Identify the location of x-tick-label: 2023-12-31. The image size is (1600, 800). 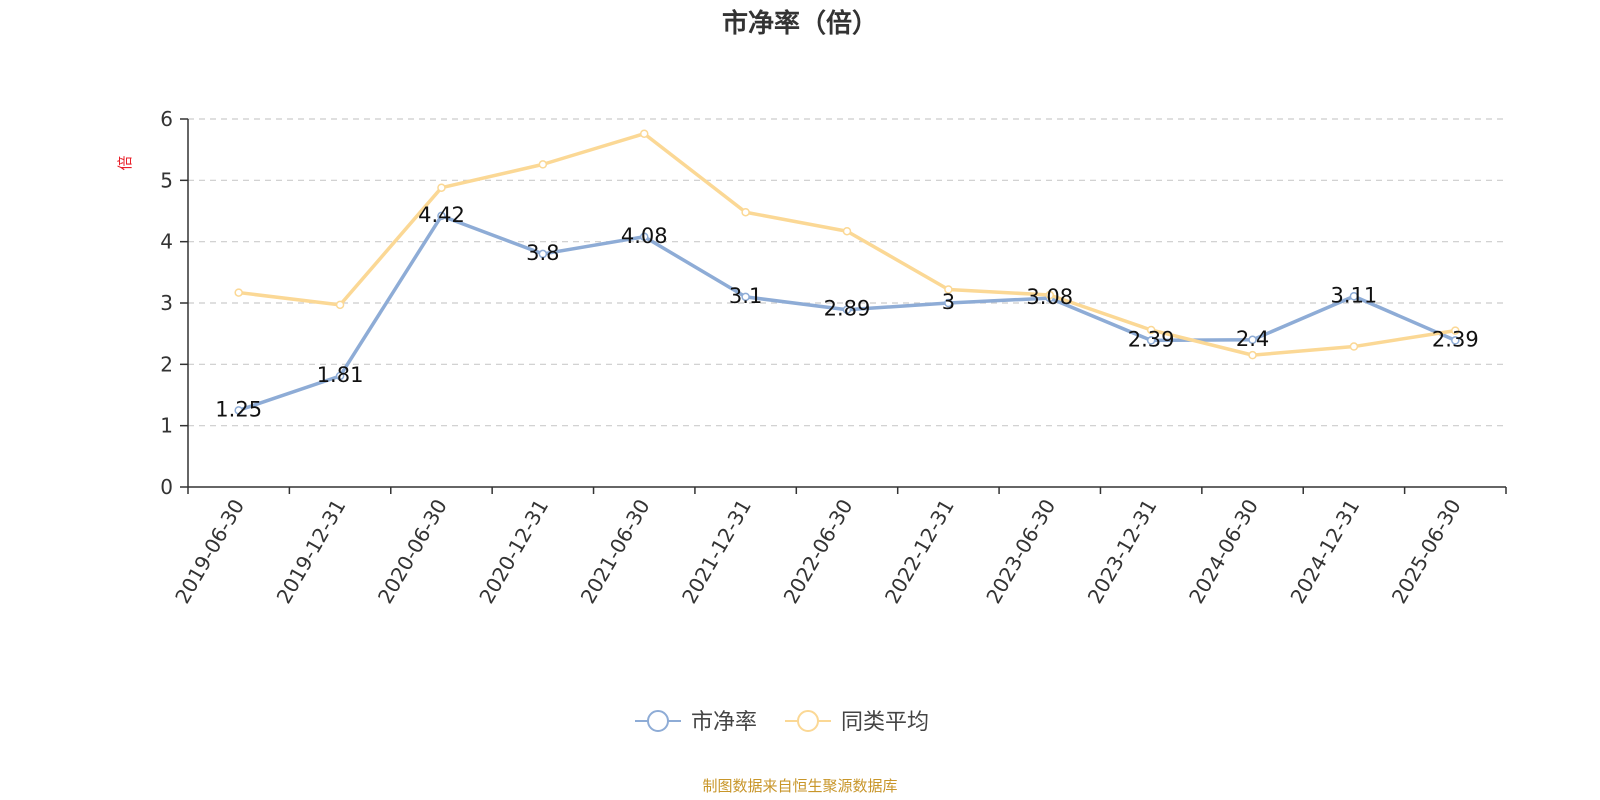
(1122, 551).